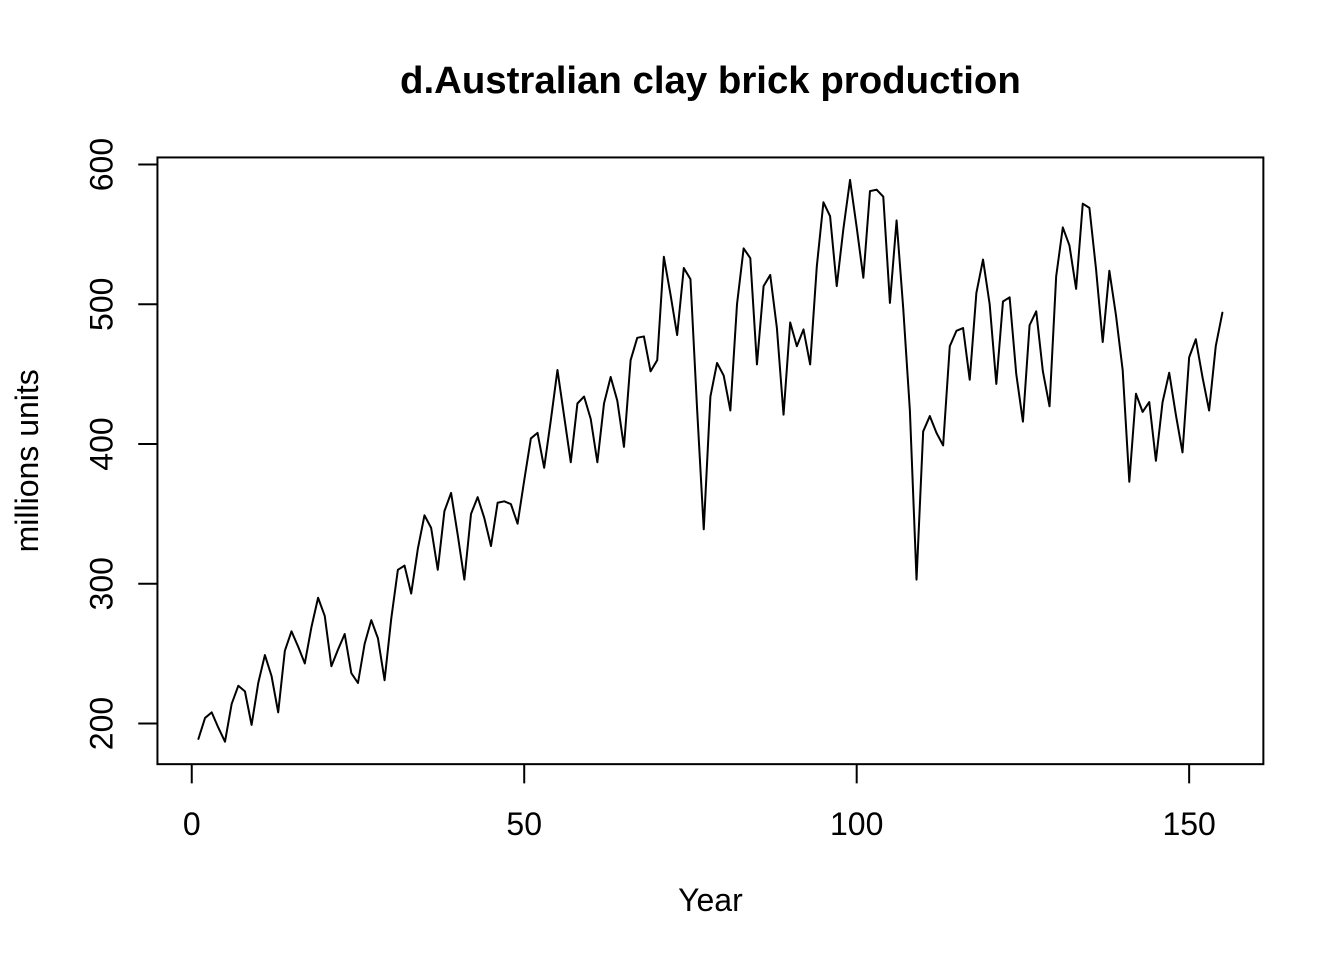 This screenshot has height=960, width=1344. What do you see at coordinates (524, 824) in the screenshot?
I see `svg-text: 50` at bounding box center [524, 824].